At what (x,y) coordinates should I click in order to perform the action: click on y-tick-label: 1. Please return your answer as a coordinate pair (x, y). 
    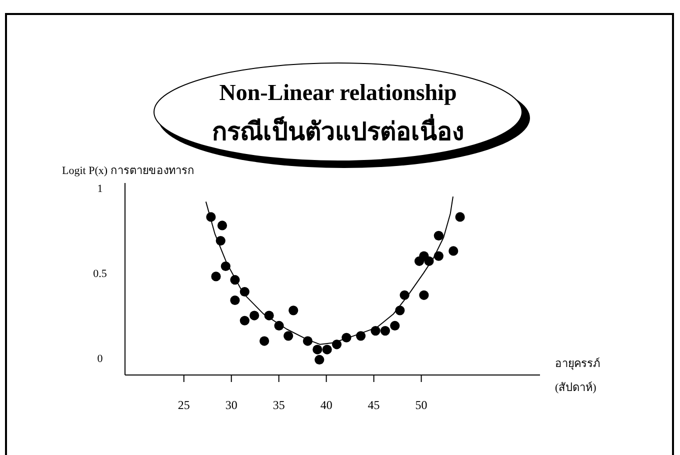
    Looking at the image, I should click on (100, 189).